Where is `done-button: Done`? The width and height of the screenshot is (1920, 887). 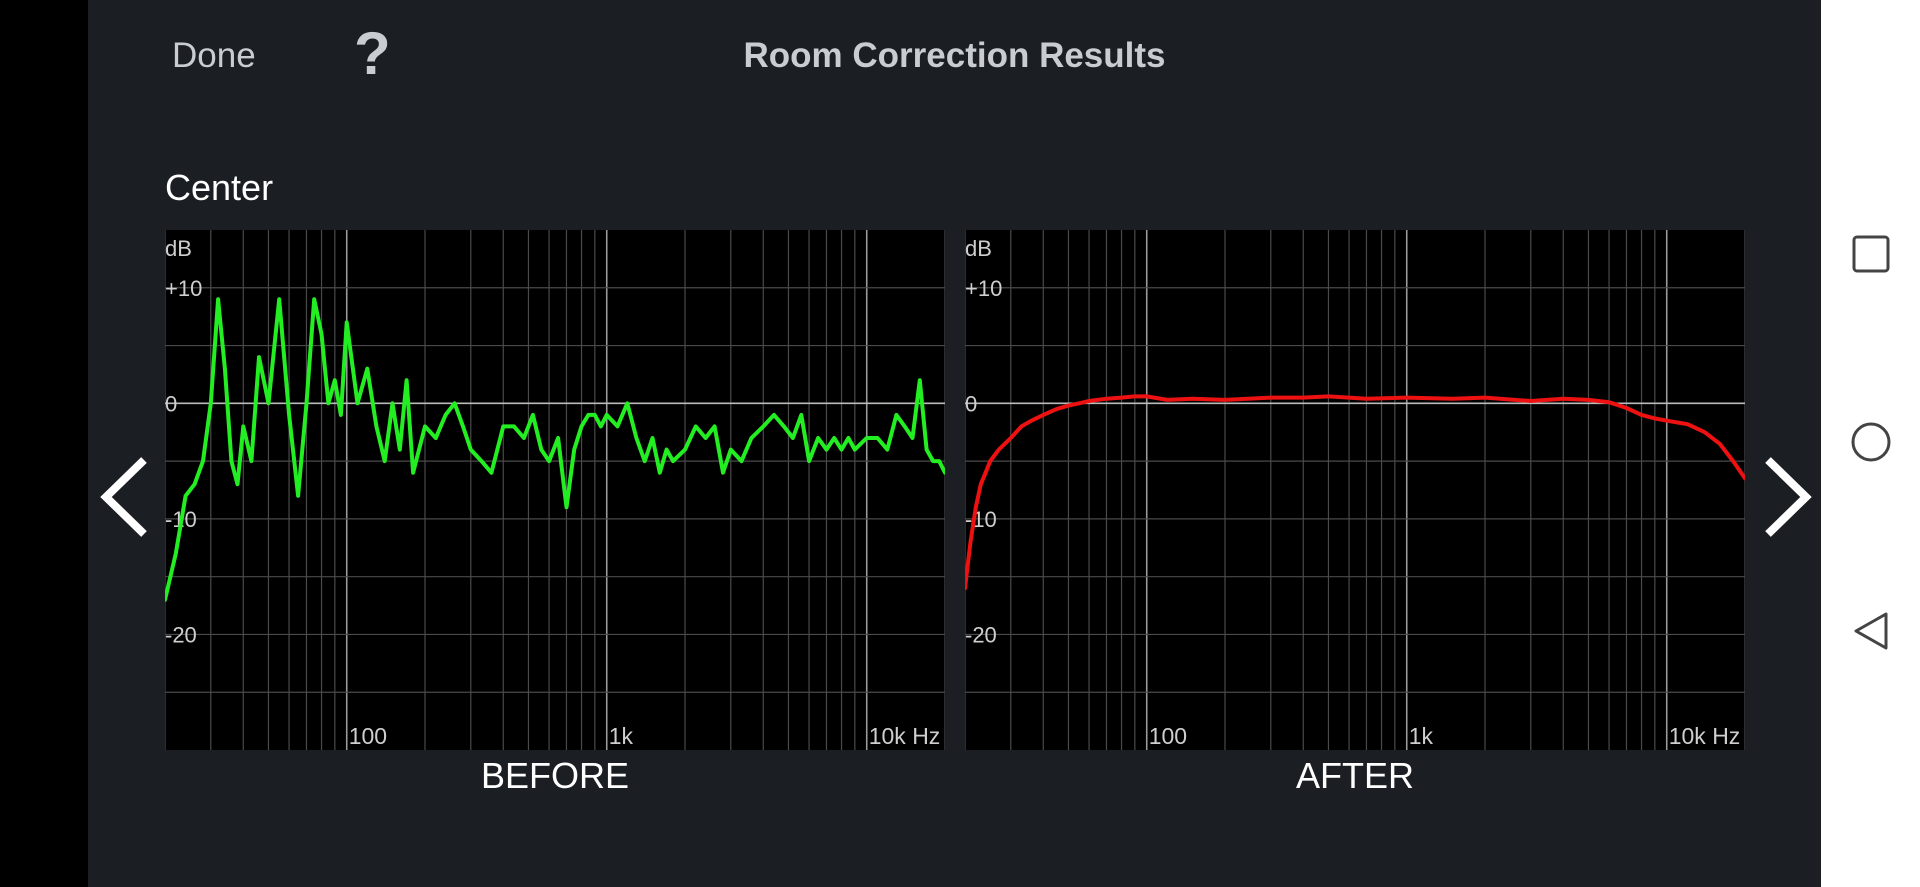 done-button: Done is located at coordinates (214, 55).